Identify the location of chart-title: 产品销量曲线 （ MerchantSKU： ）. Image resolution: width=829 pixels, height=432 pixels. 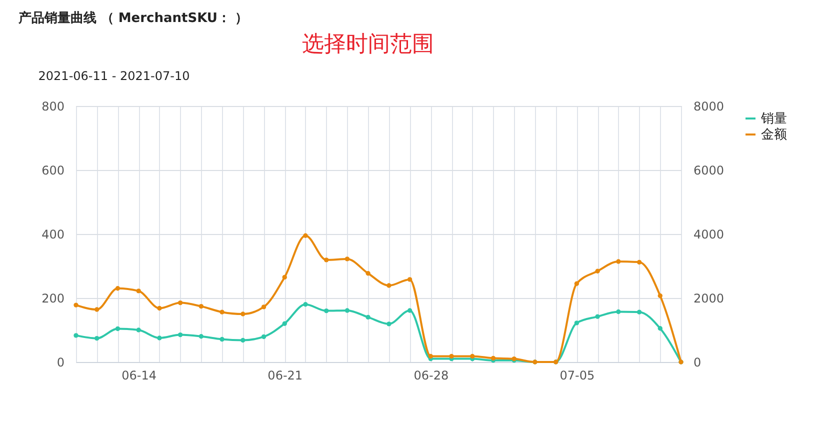
(132, 18).